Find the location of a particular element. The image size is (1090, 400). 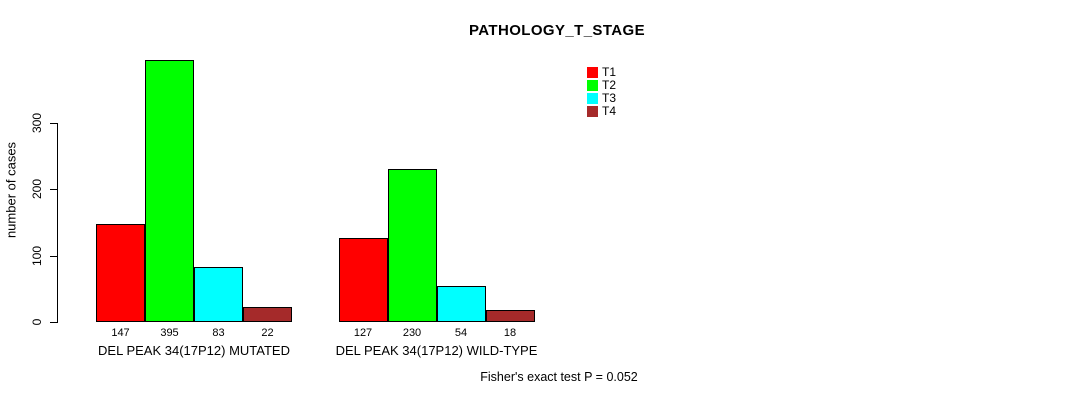

legend: T1 T2 T3 T4 is located at coordinates (601, 92).